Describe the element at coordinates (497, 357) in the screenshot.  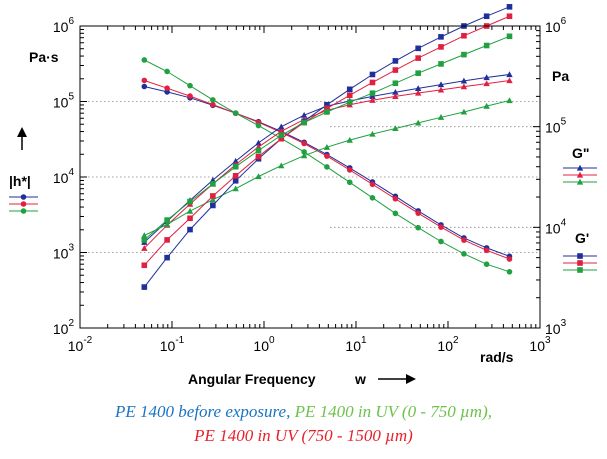
I see `x-axis-unit: rad/s` at that location.